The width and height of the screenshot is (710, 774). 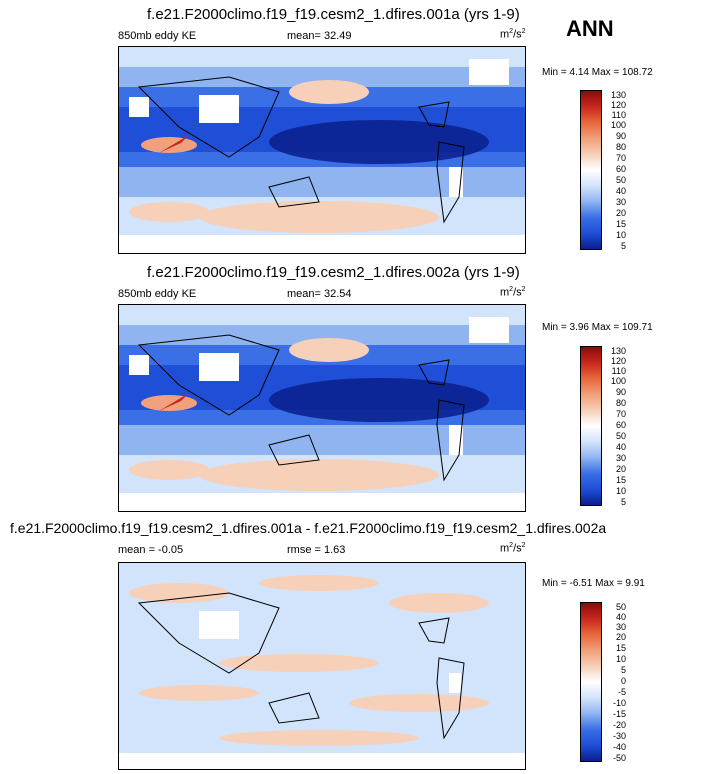 What do you see at coordinates (590, 28) in the screenshot?
I see `season-label: ANN` at bounding box center [590, 28].